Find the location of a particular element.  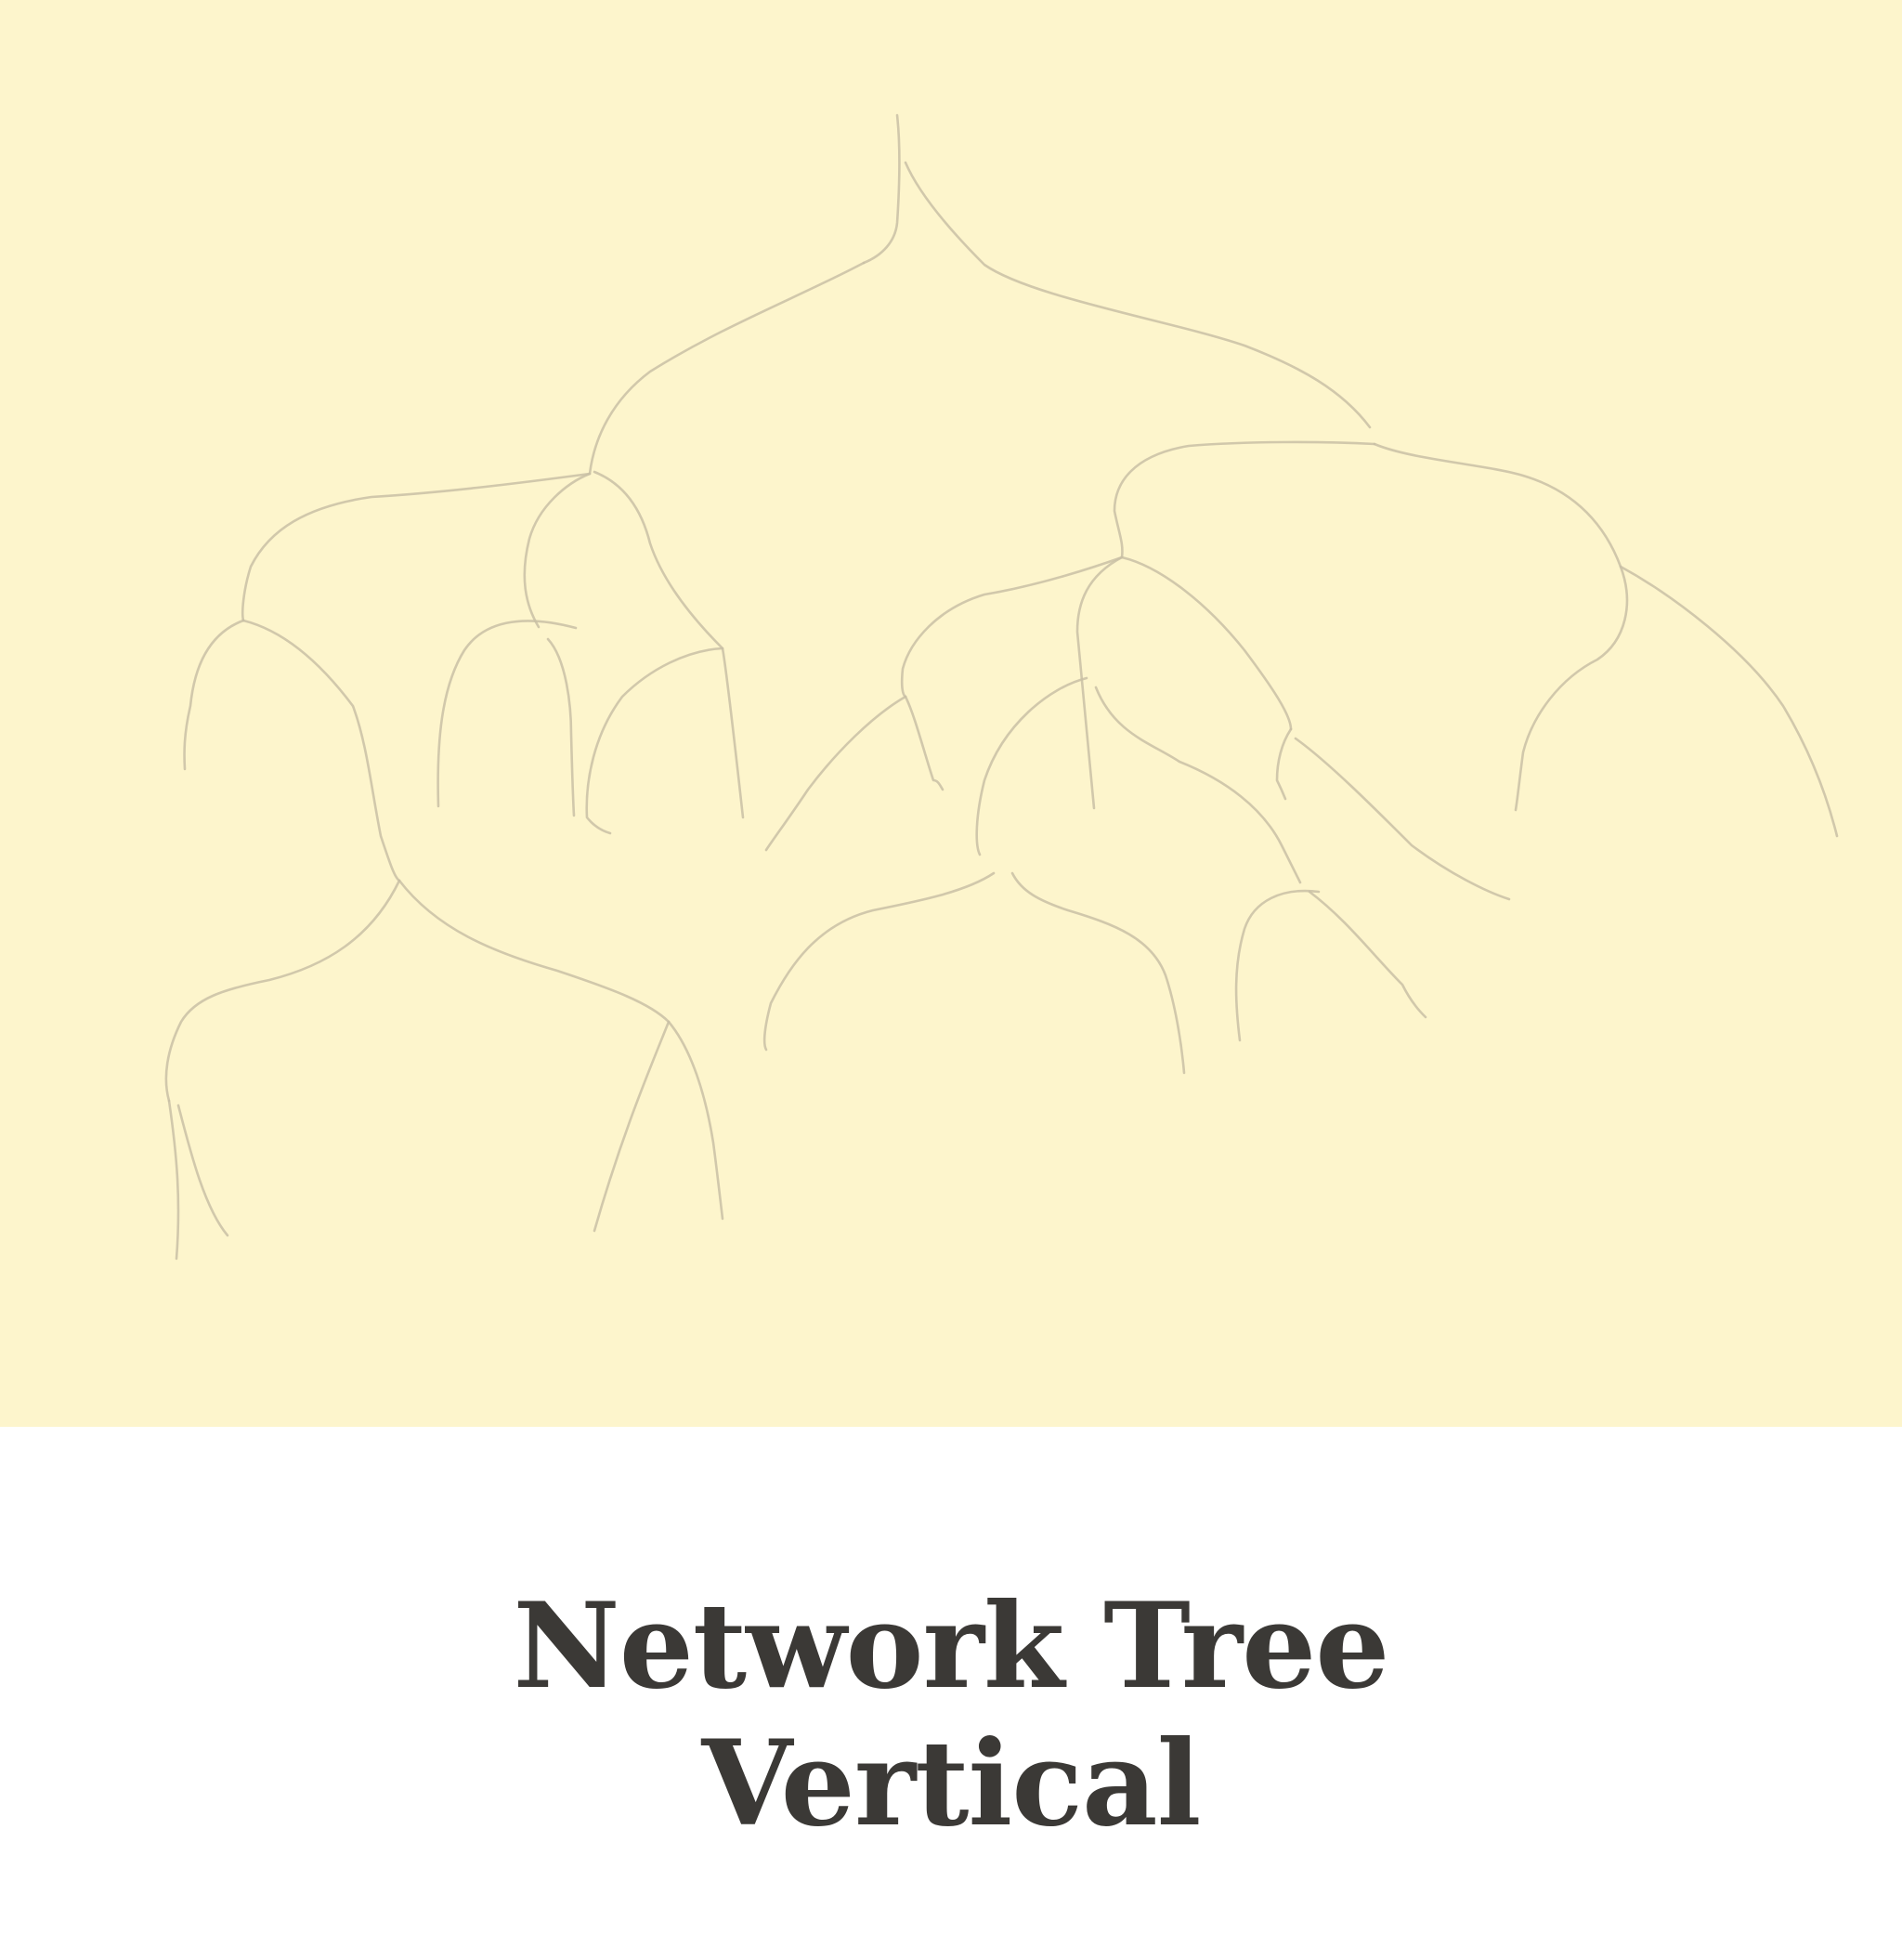

branch-right-lower-sweep is located at coordinates (1402, 819).